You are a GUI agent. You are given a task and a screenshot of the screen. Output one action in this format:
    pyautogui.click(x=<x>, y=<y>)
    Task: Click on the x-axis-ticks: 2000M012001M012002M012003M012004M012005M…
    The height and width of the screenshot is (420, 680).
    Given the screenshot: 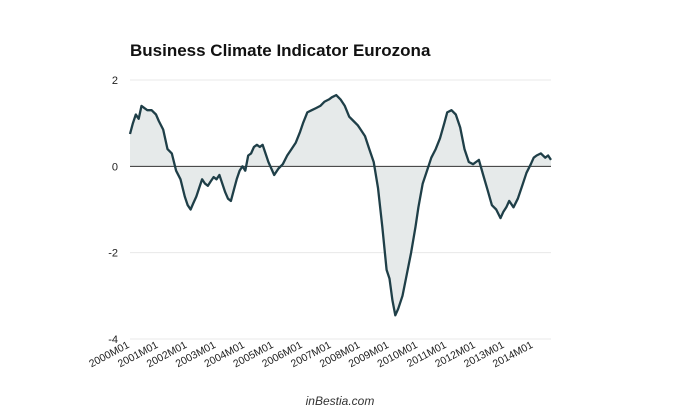 What is the action you would take?
    pyautogui.click(x=311, y=354)
    